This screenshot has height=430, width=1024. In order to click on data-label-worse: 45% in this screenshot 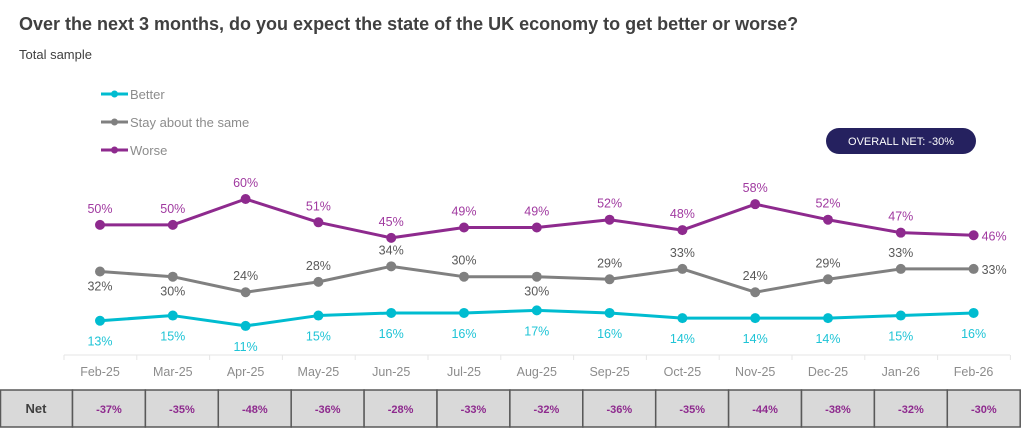, I will do `click(391, 222)`.